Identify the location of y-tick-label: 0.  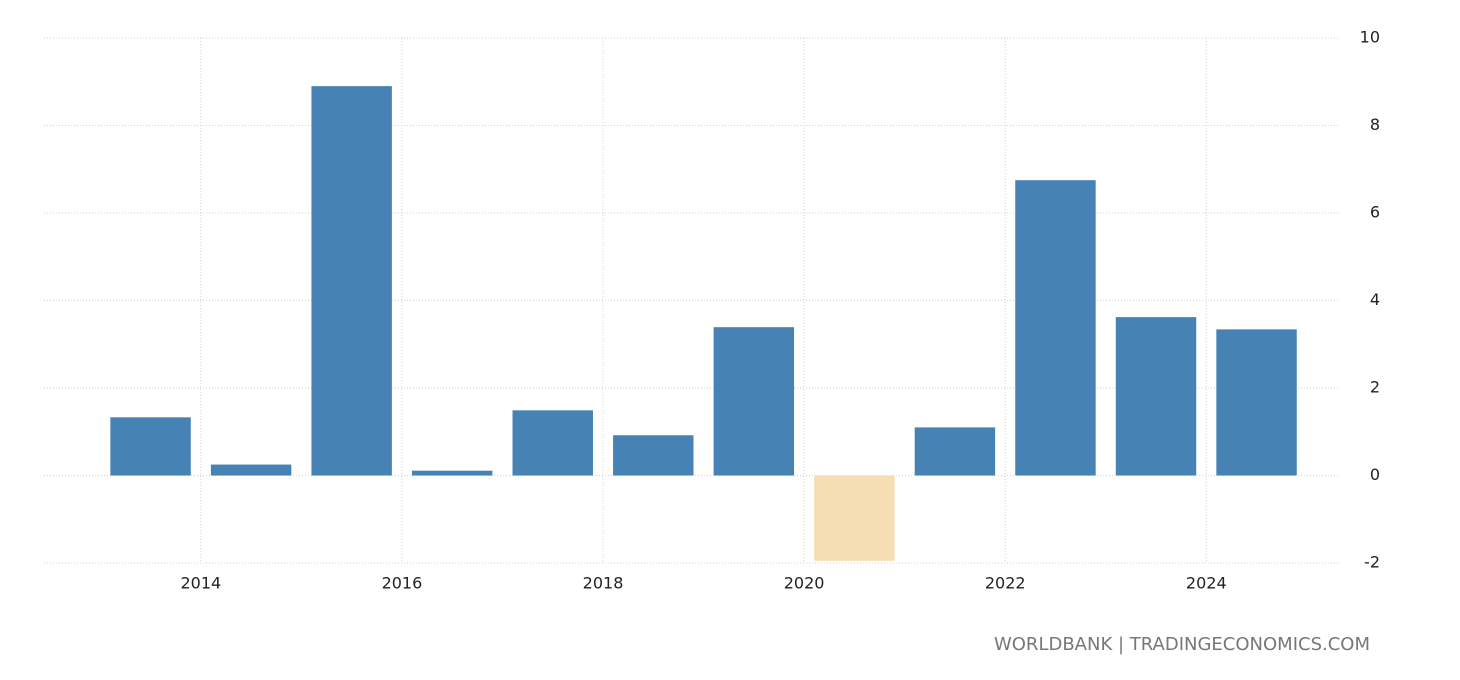
(1375, 474).